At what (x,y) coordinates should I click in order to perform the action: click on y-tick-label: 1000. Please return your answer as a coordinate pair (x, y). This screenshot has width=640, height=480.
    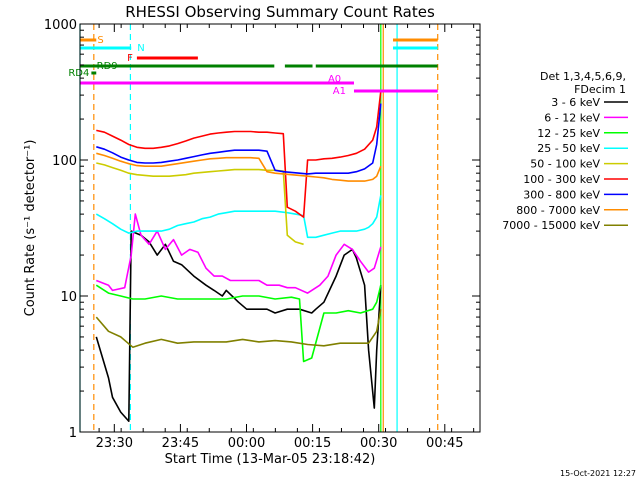
    Looking at the image, I should click on (60, 25).